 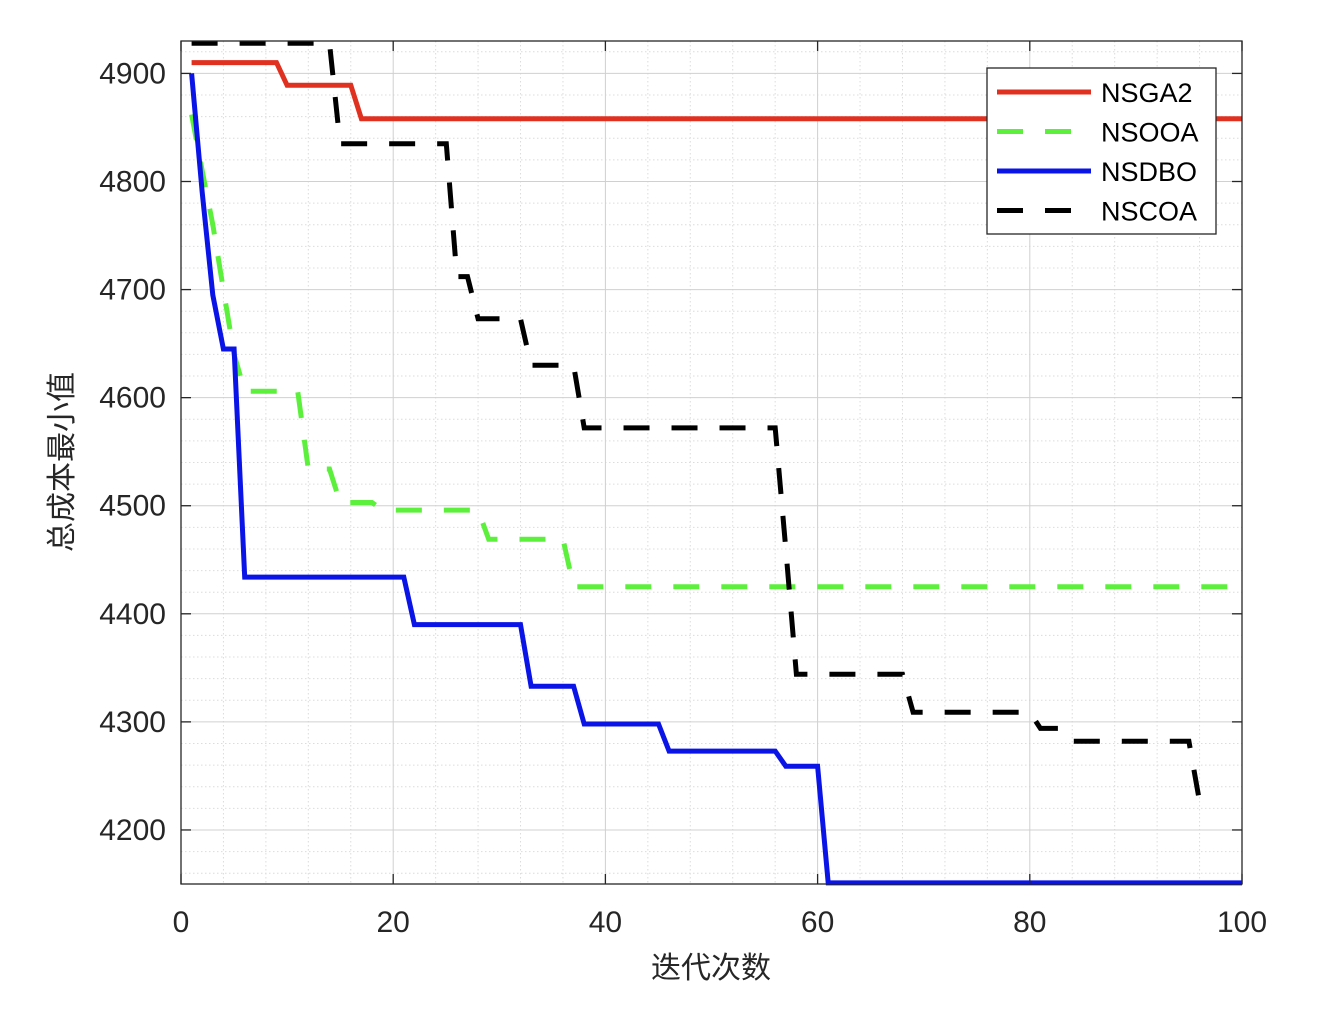 I want to click on y-tick-labels: 4200 4300 4400 4500 4600 4700 4800 4900, so click(x=132, y=452).